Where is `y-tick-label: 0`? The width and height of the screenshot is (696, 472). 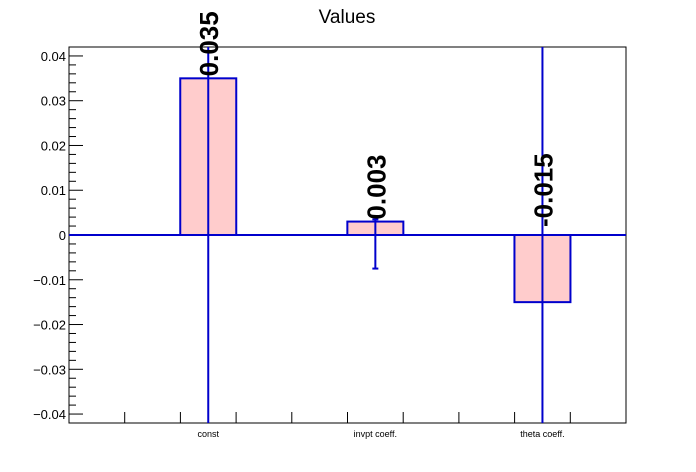 y-tick-label: 0 is located at coordinates (62, 235).